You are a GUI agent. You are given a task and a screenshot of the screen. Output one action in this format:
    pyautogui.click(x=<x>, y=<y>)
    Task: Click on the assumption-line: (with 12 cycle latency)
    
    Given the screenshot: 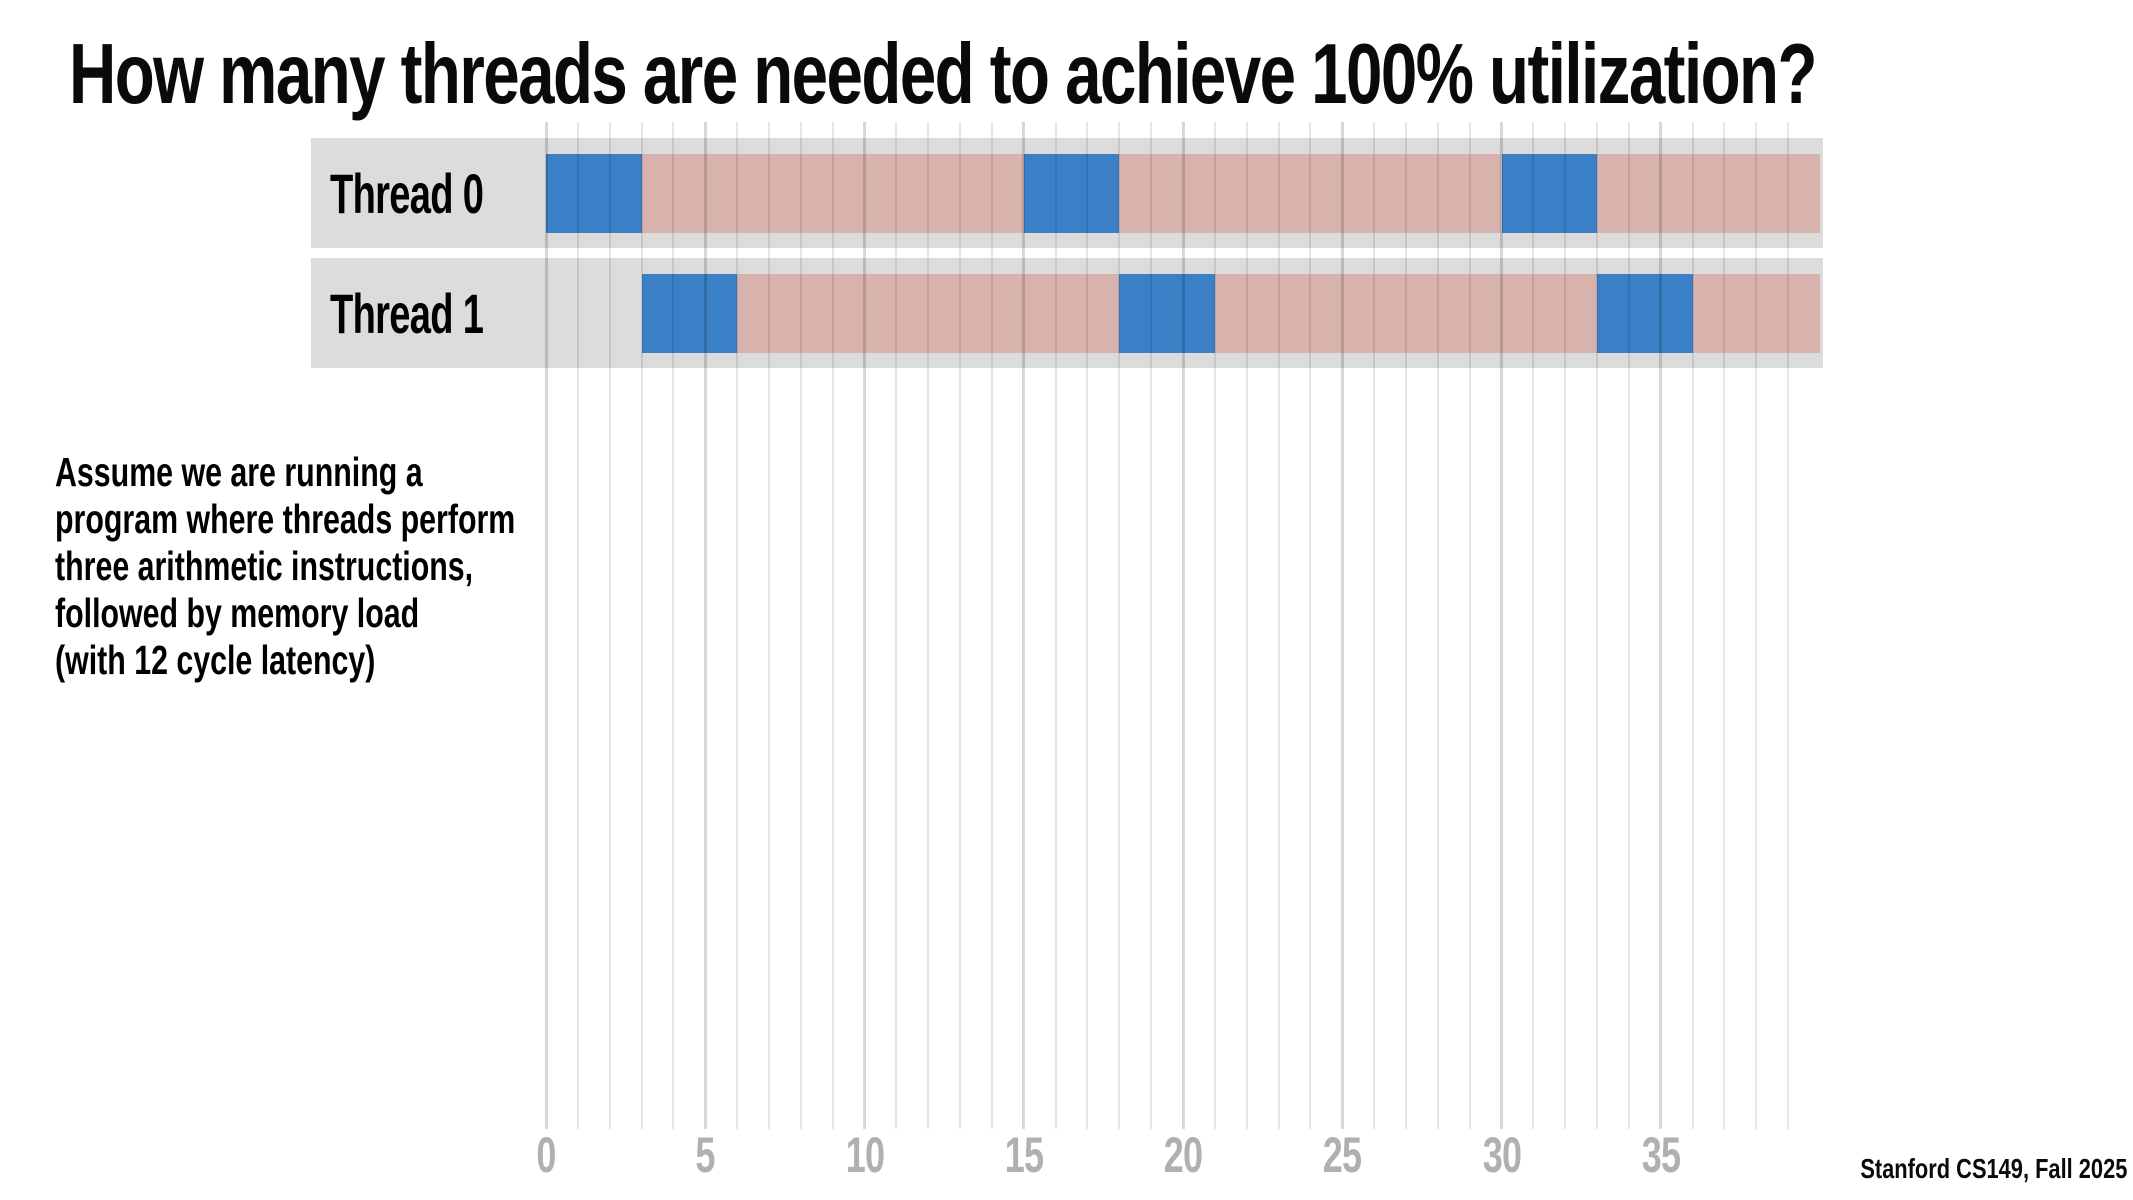 What is the action you would take?
    pyautogui.click(x=215, y=660)
    